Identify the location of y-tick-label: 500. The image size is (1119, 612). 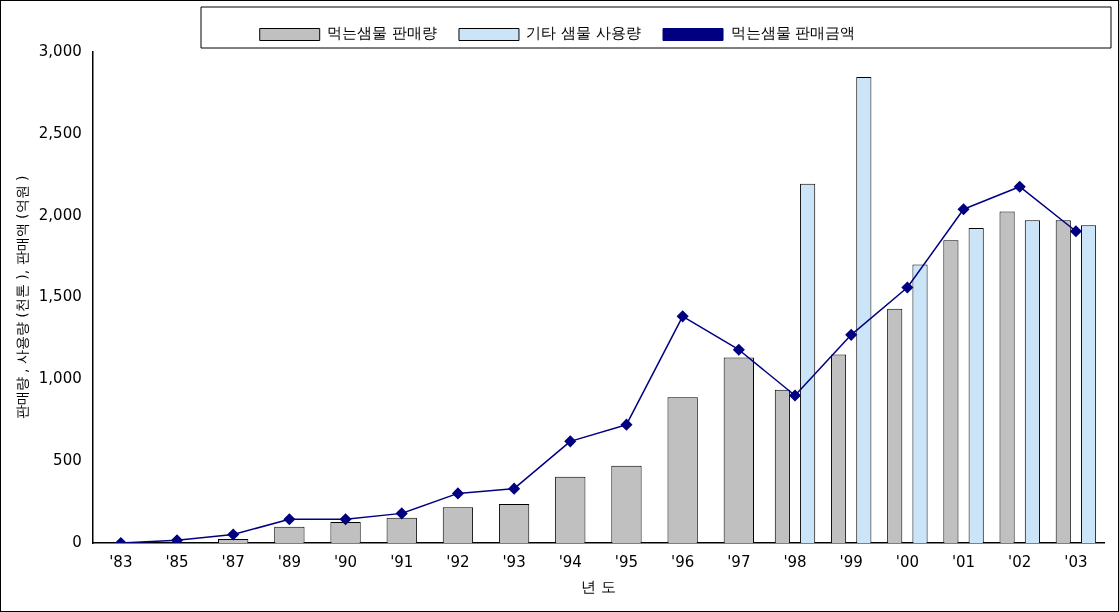
(67, 460).